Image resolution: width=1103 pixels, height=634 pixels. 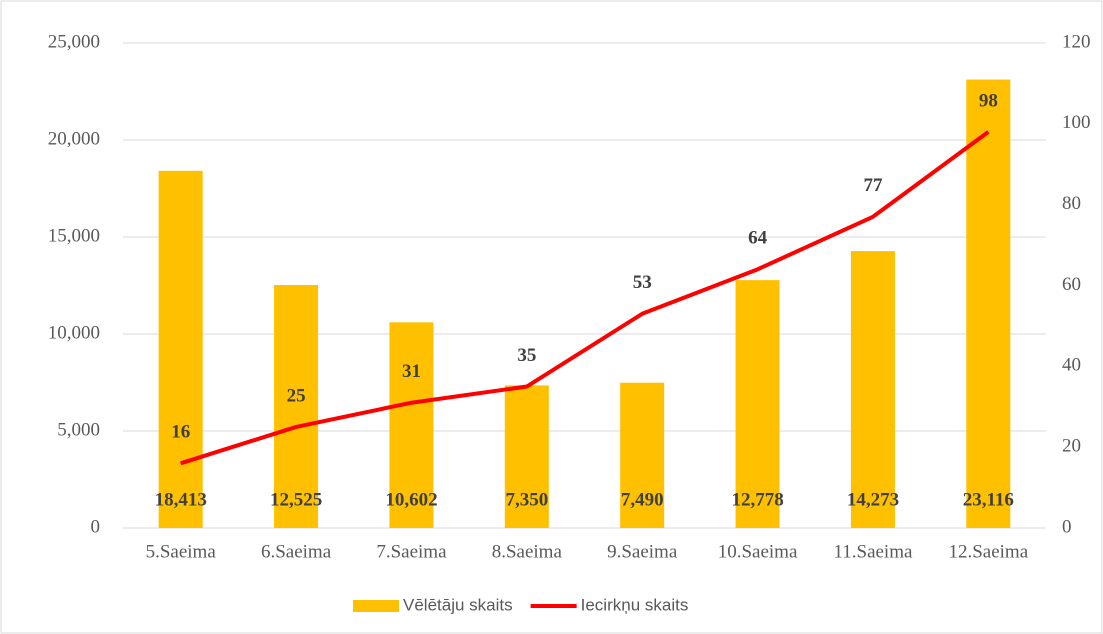 I want to click on bar-value-label: 23,116, so click(x=988, y=499).